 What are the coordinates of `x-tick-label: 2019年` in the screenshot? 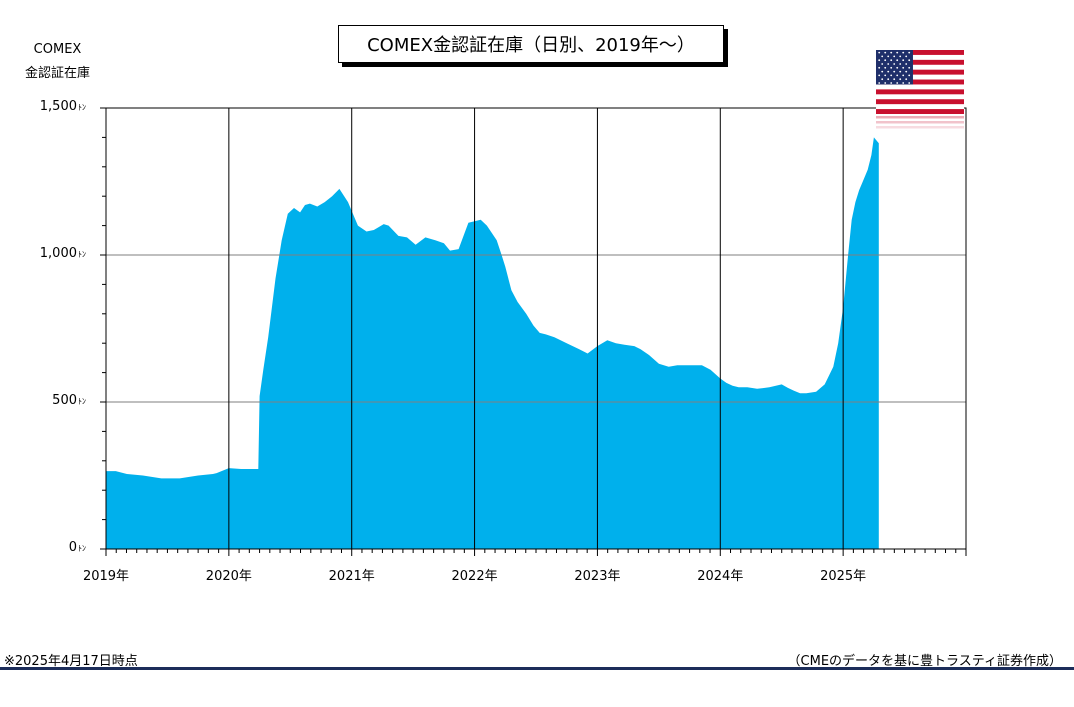 It's located at (106, 576).